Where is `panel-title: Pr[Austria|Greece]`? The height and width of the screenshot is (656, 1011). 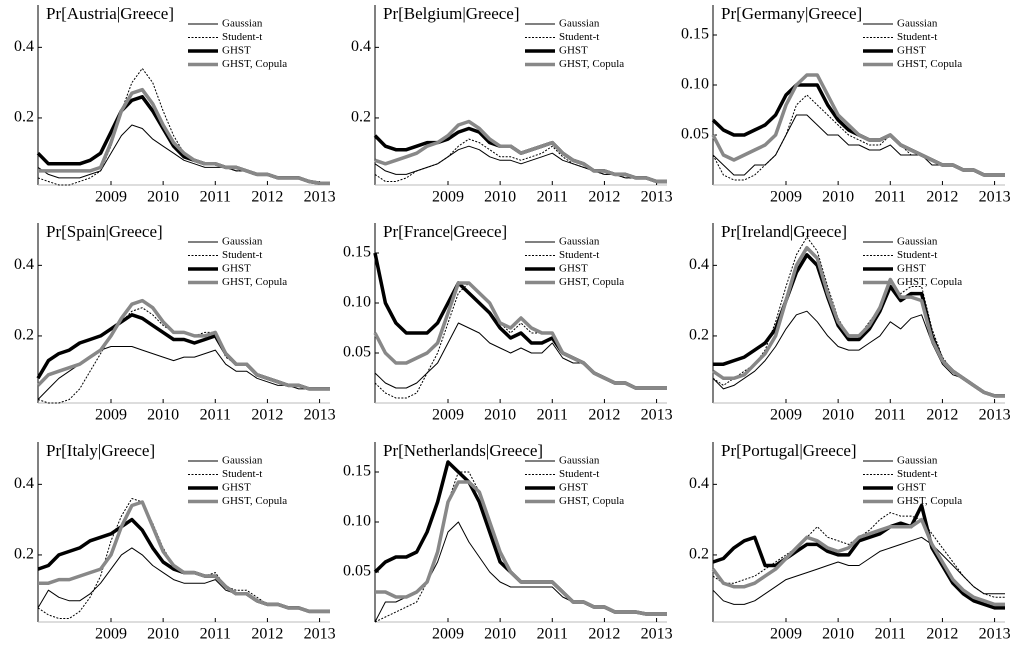
panel-title: Pr[Austria|Greece] is located at coordinates (110, 13).